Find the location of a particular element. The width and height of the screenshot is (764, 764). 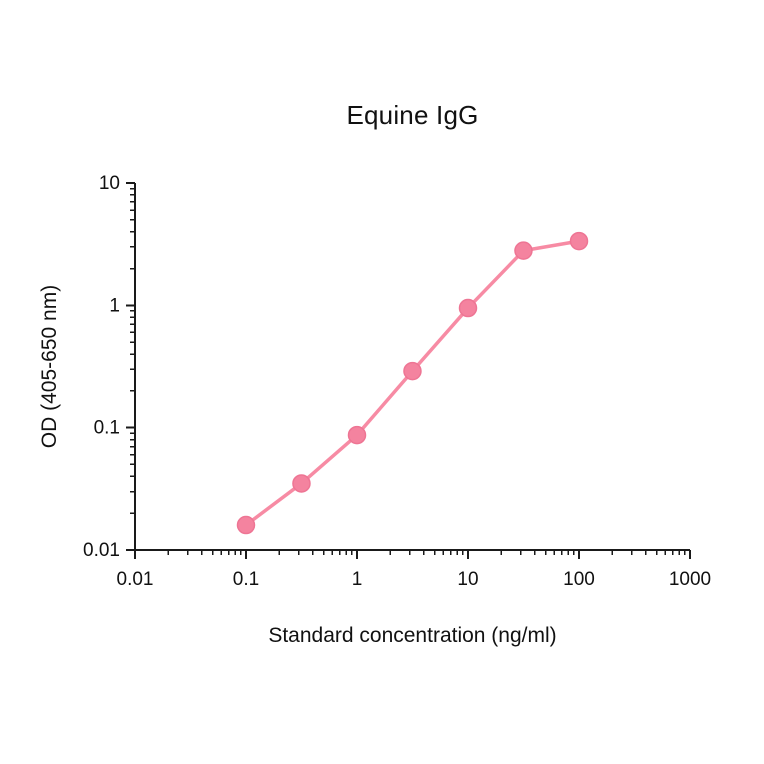

chart-title: Equine IgG is located at coordinates (412, 115).